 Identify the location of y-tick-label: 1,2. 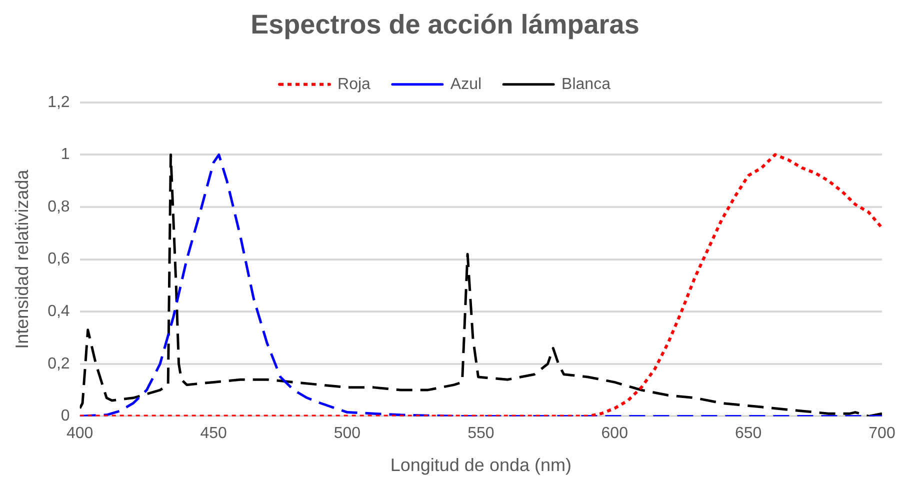
(59, 102).